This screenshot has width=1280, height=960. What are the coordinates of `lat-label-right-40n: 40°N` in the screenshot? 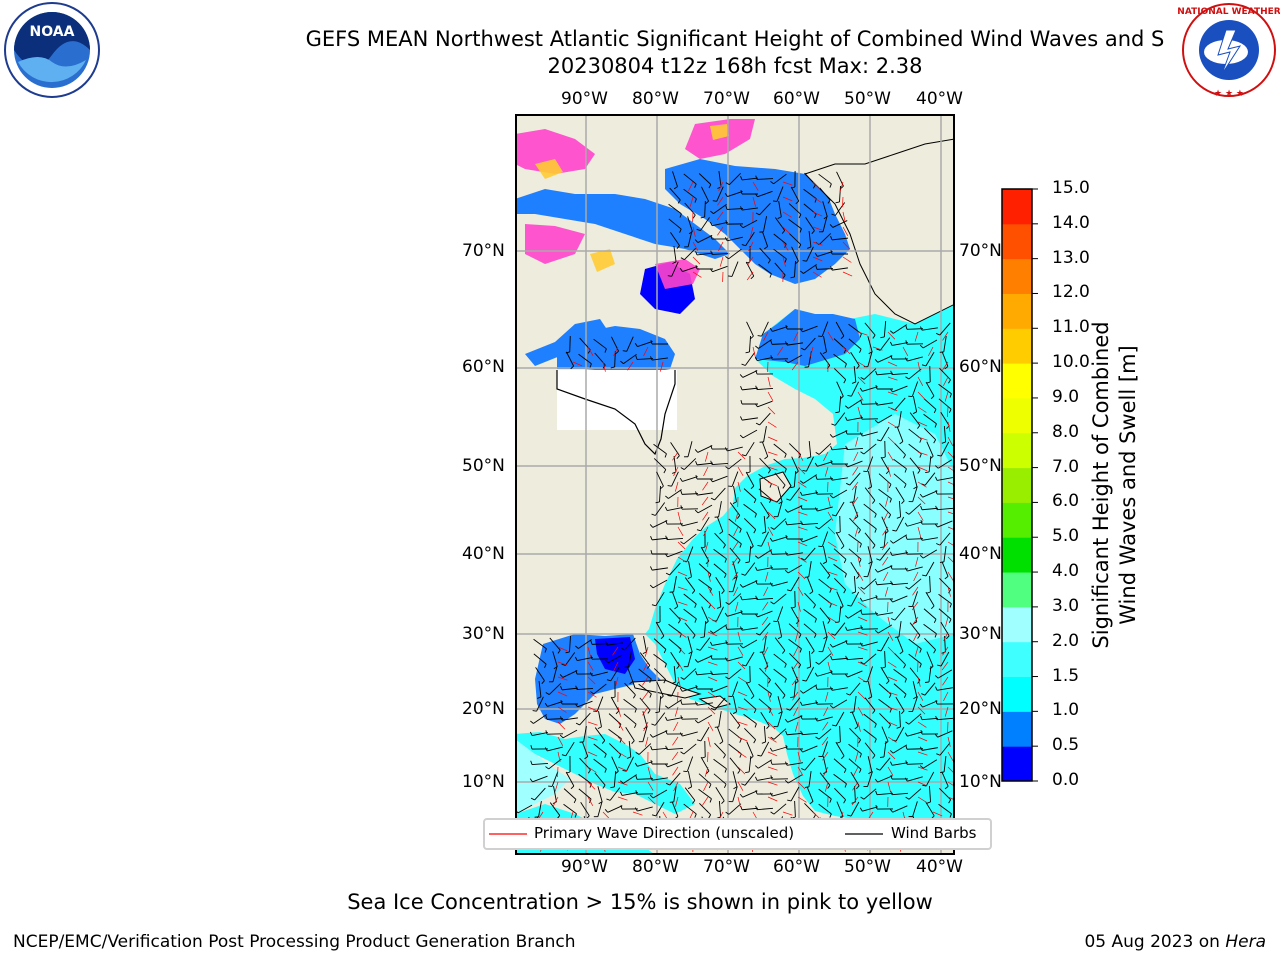 It's located at (980, 554).